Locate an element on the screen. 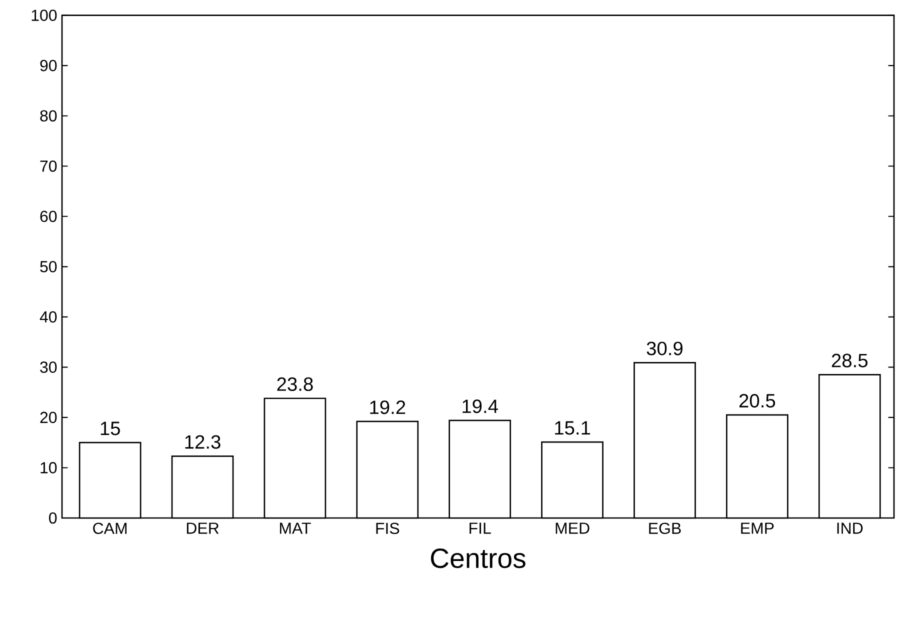 The image size is (900, 620). x-tick-label: FIS is located at coordinates (388, 528).